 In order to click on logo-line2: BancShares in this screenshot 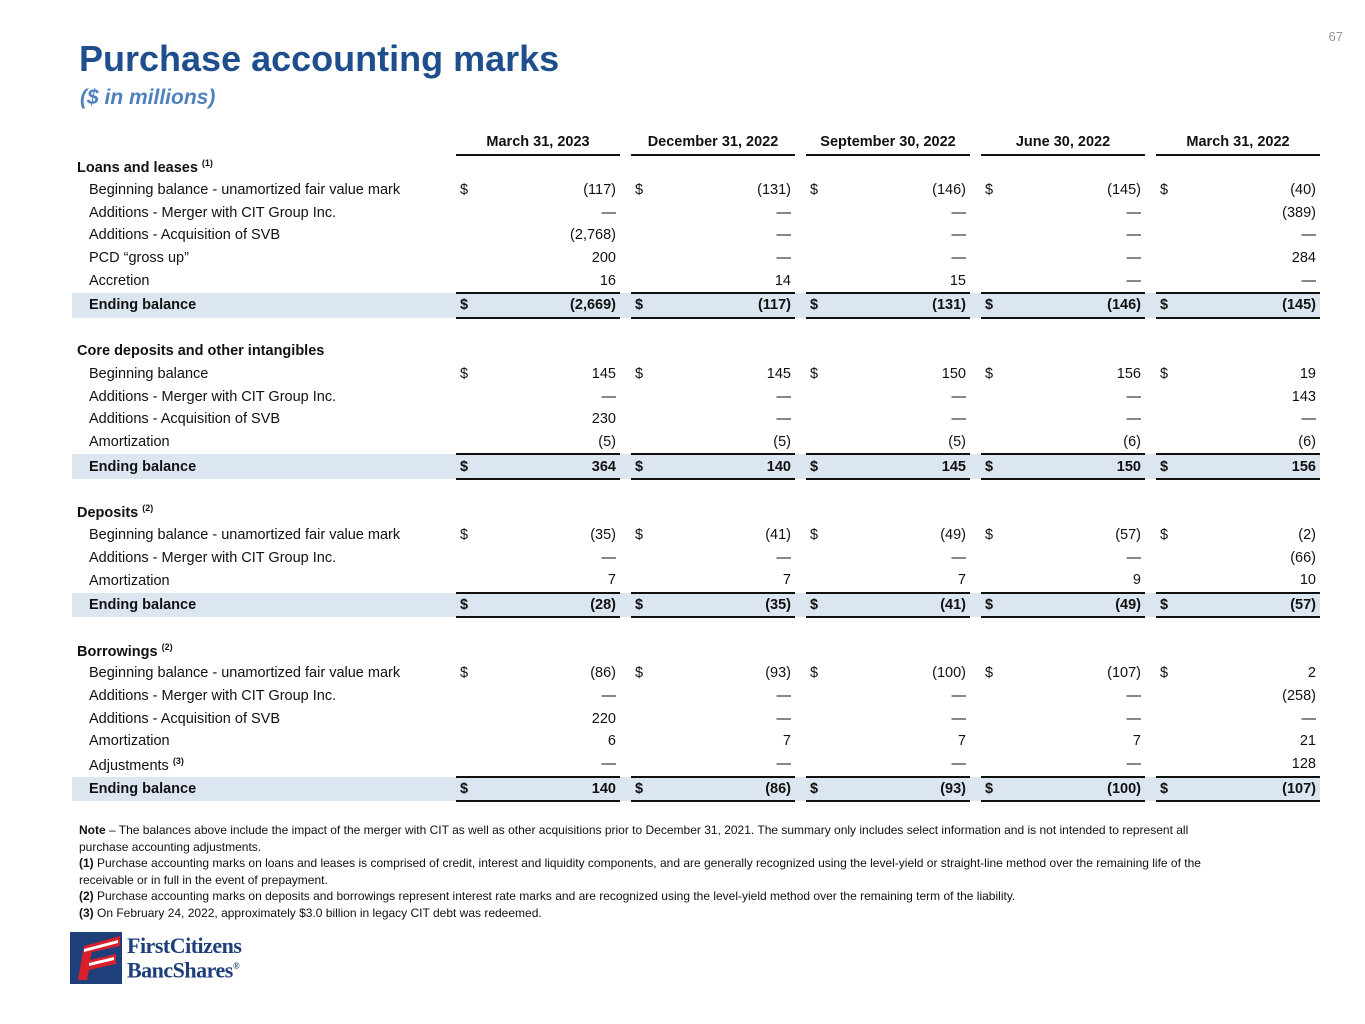, I will do `click(180, 970)`.